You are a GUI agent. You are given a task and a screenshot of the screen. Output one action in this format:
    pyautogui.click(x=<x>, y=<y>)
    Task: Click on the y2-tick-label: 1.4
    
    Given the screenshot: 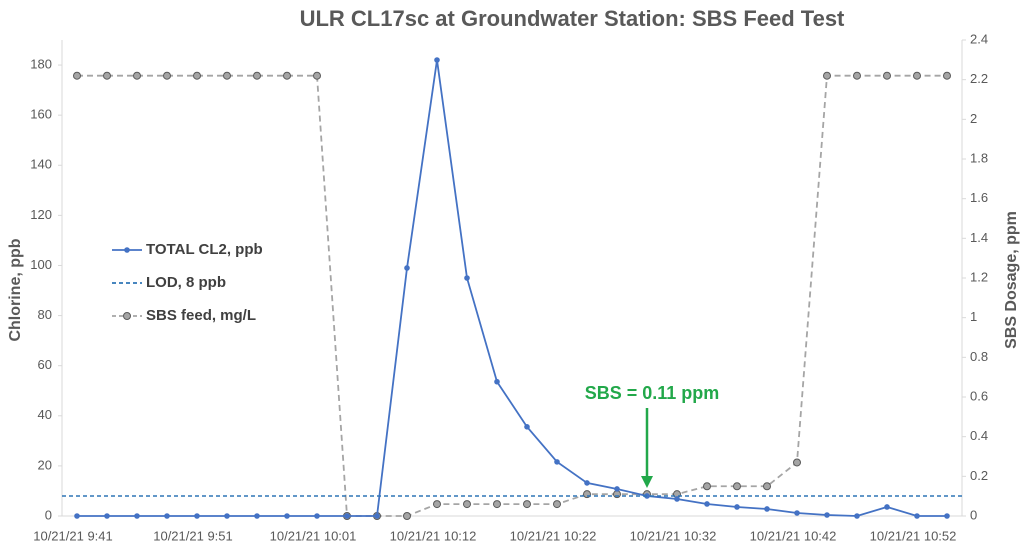 What is the action you would take?
    pyautogui.click(x=979, y=237)
    